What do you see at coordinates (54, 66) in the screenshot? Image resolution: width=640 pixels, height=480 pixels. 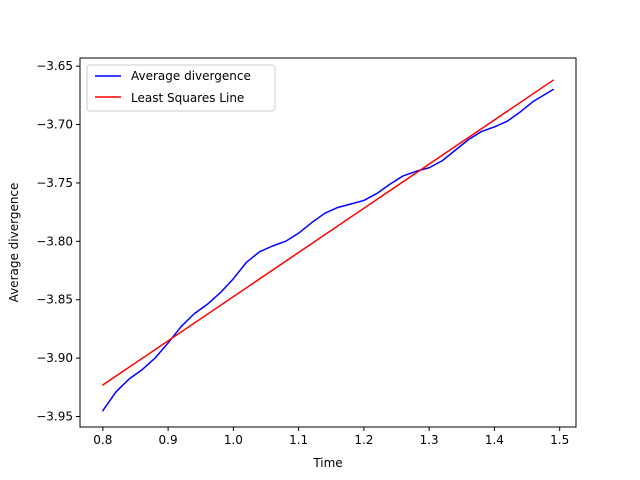 I see `y-tick-label: −3.65` at bounding box center [54, 66].